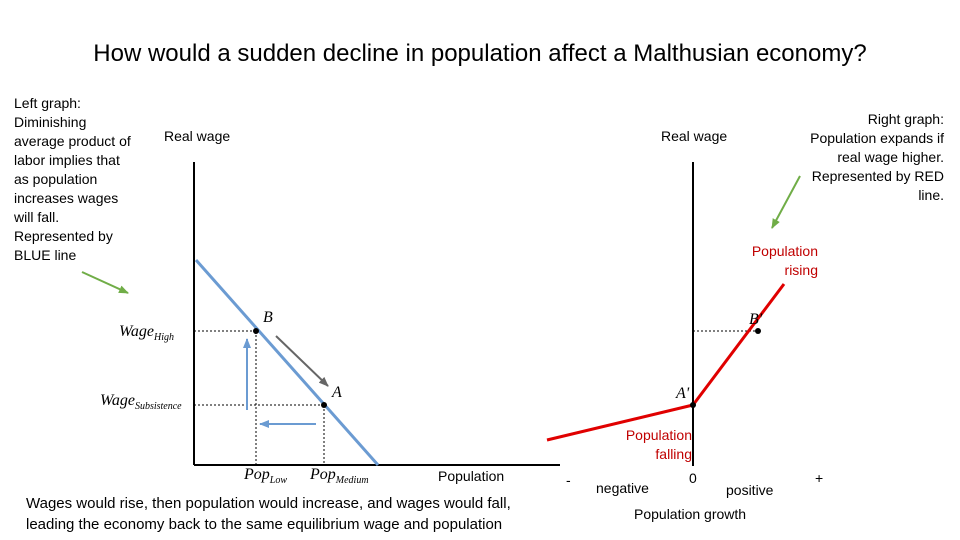  Describe the element at coordinates (694, 136) in the screenshot. I see `right-y-axis-label: Real wage` at that location.